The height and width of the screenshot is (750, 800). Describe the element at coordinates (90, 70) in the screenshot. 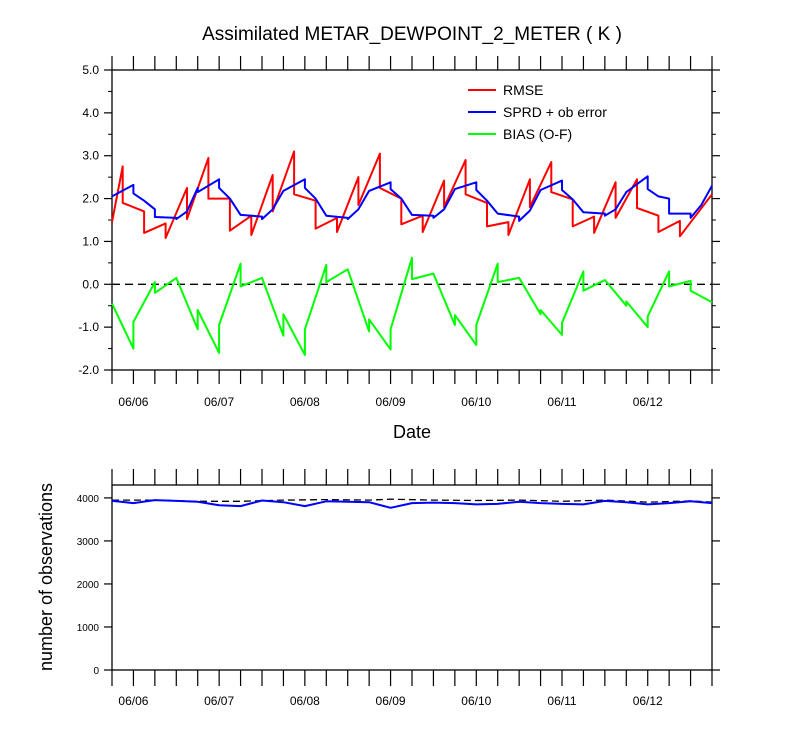

I see `y-tick-label: 5.0` at that location.